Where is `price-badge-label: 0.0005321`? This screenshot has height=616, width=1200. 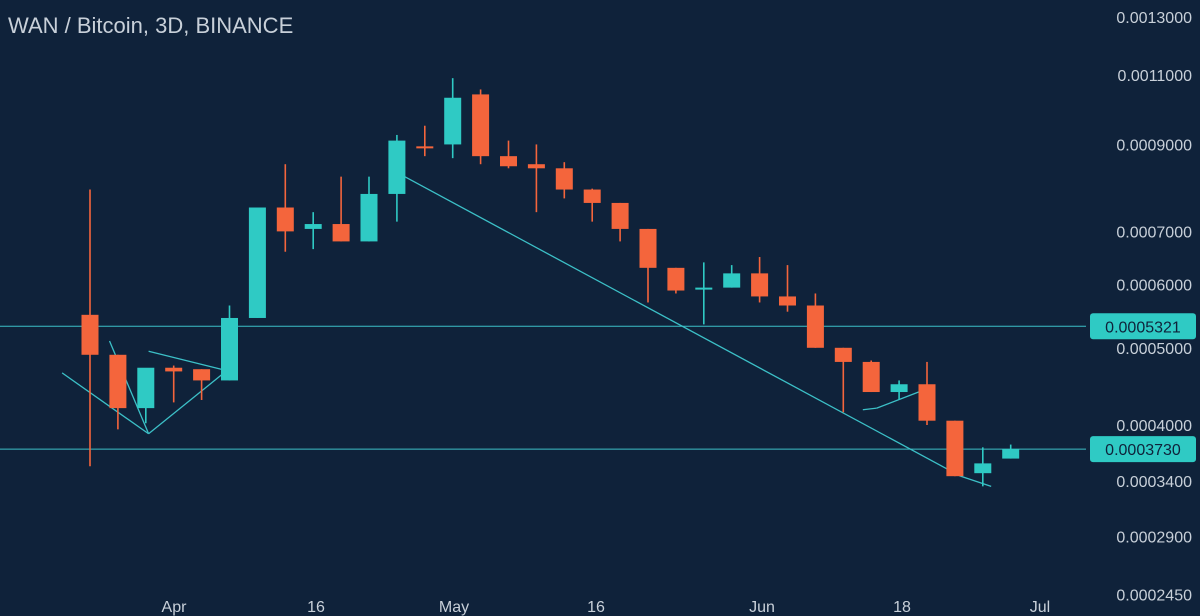 price-badge-label: 0.0005321 is located at coordinates (1143, 327).